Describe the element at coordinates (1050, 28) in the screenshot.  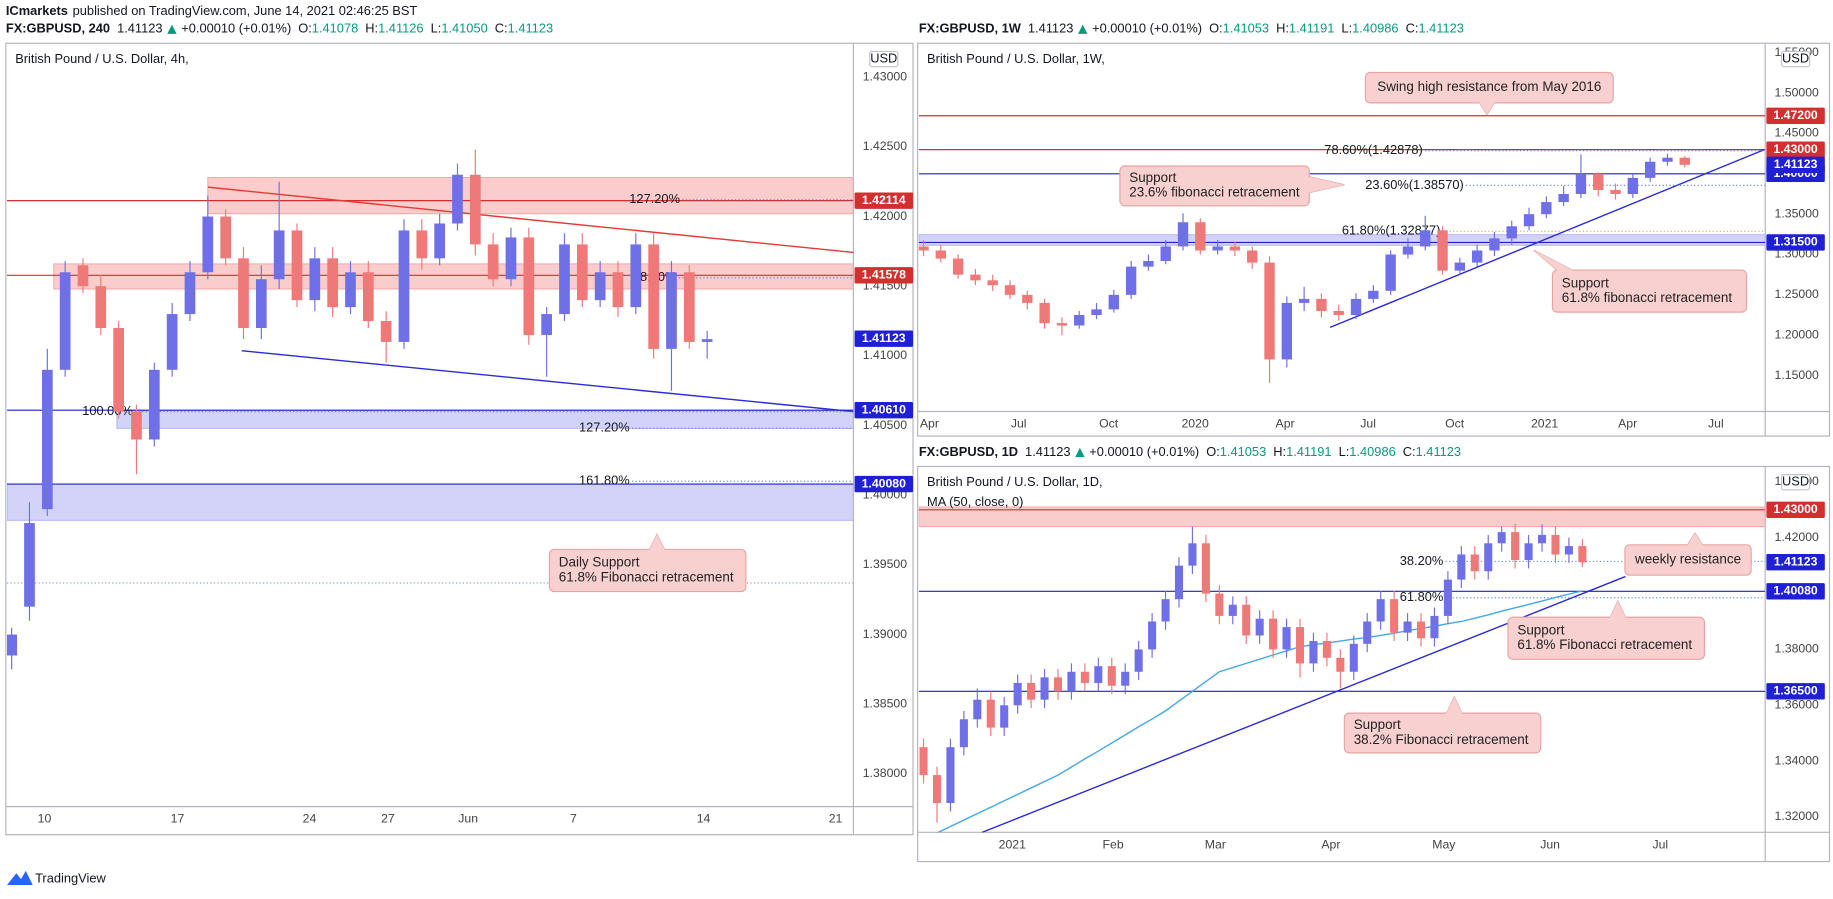
I see `header-last: 1.41123` at that location.